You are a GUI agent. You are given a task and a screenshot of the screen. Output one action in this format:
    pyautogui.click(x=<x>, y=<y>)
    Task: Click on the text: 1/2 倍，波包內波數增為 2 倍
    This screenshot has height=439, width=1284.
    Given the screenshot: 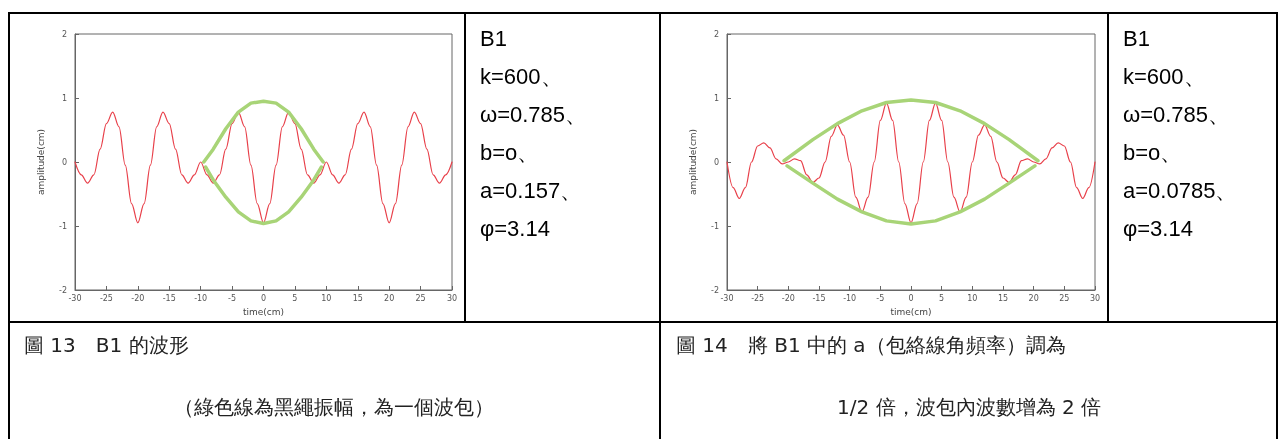 What is the action you would take?
    pyautogui.click(x=969, y=407)
    